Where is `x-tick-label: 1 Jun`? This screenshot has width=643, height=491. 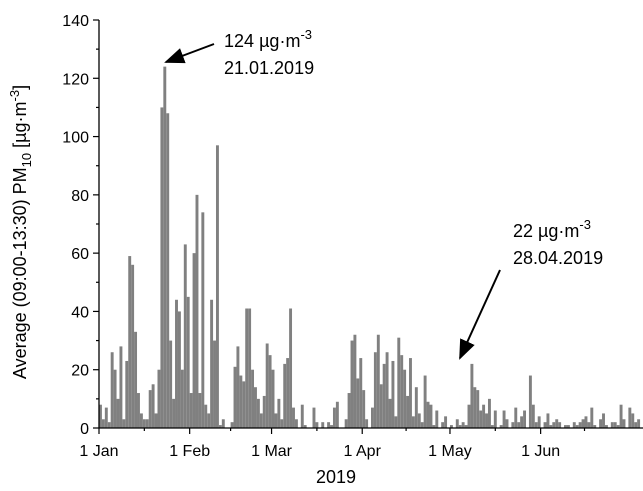 x-tick-label: 1 Jun is located at coordinates (540, 451).